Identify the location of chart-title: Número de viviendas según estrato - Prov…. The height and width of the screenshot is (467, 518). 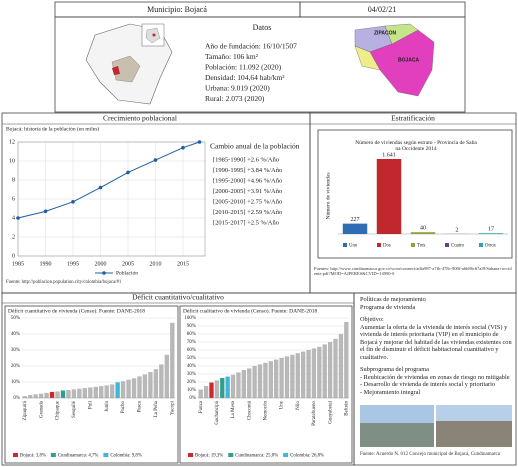
(416, 146).